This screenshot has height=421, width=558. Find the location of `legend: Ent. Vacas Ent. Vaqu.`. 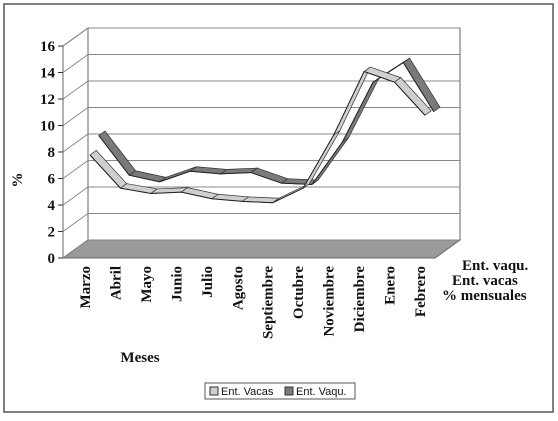

legend: Ent. Vacas Ent. Vaqu. is located at coordinates (280, 391).